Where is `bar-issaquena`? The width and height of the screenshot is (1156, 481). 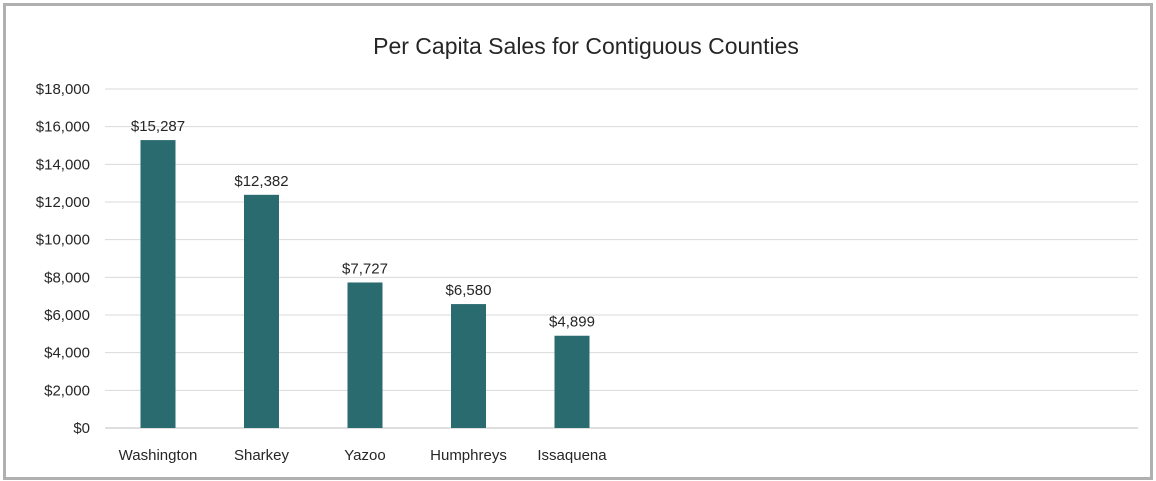
bar-issaquena is located at coordinates (572, 381).